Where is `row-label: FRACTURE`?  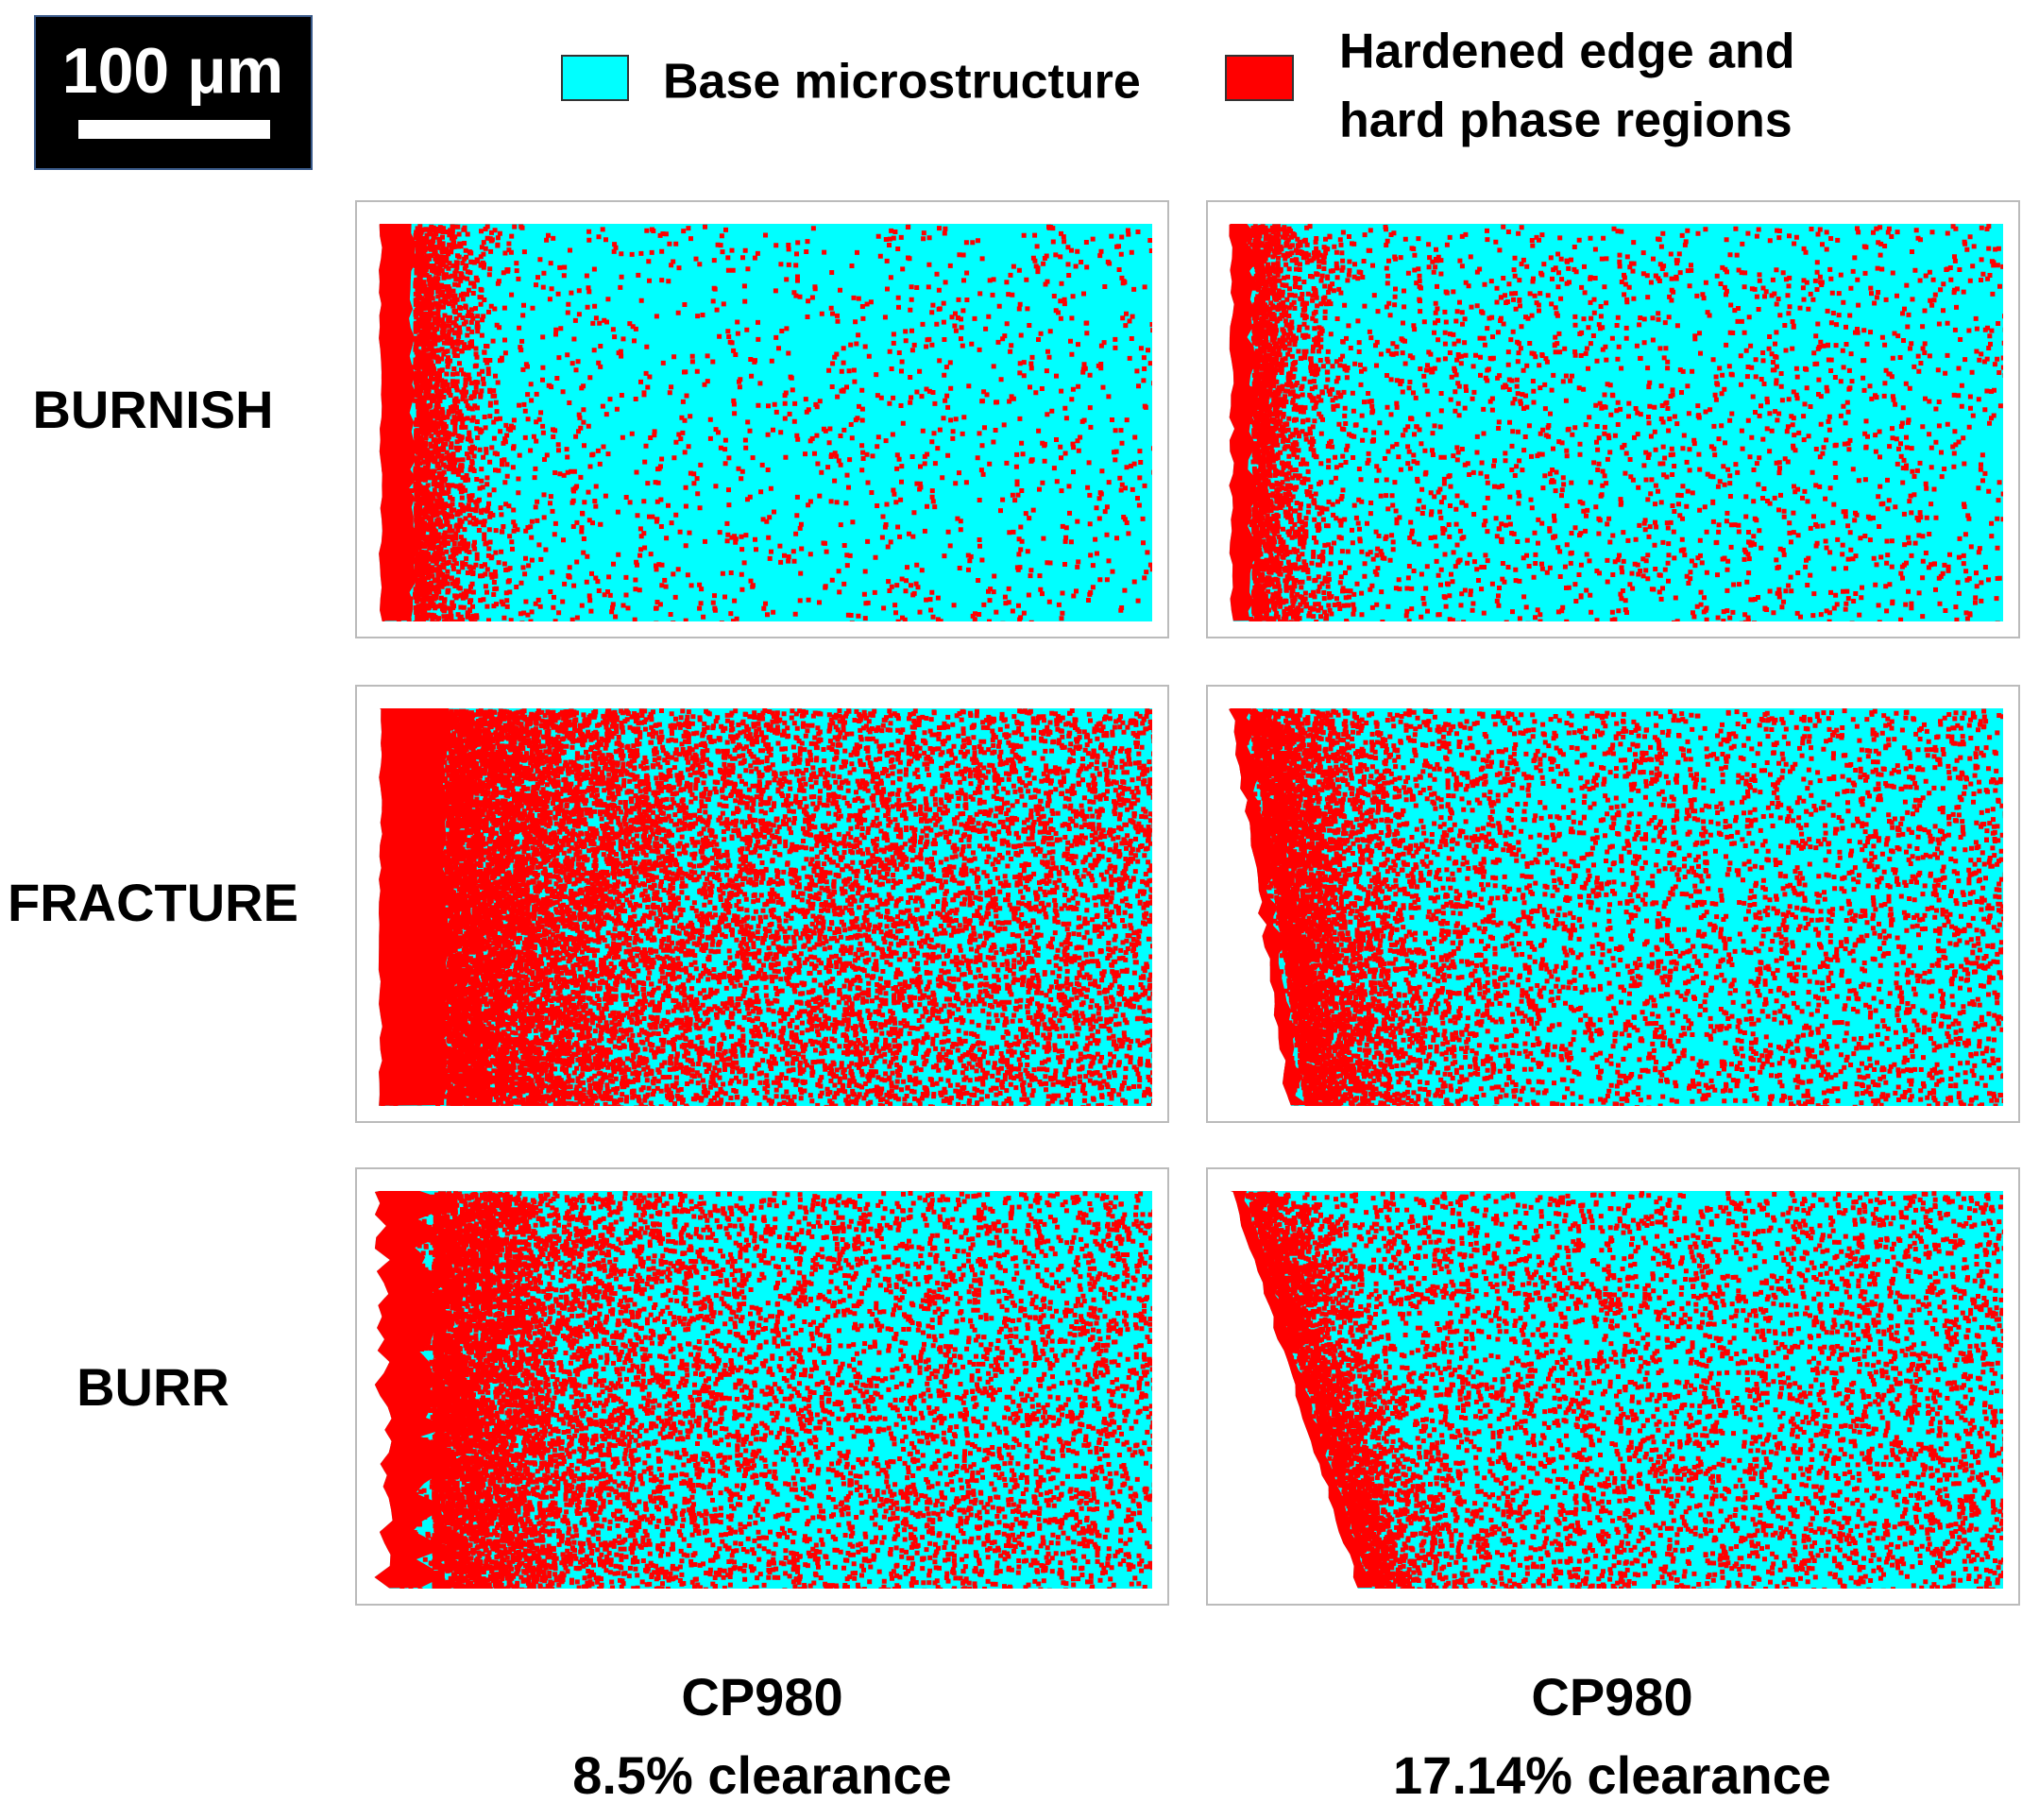 row-label: FRACTURE is located at coordinates (153, 902).